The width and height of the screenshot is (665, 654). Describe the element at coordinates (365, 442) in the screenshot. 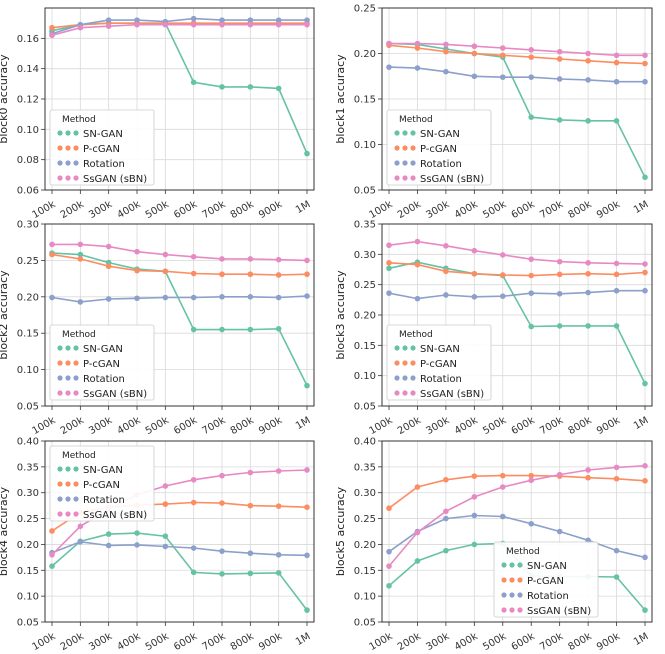

I see `y-tick-label: 0.40` at that location.